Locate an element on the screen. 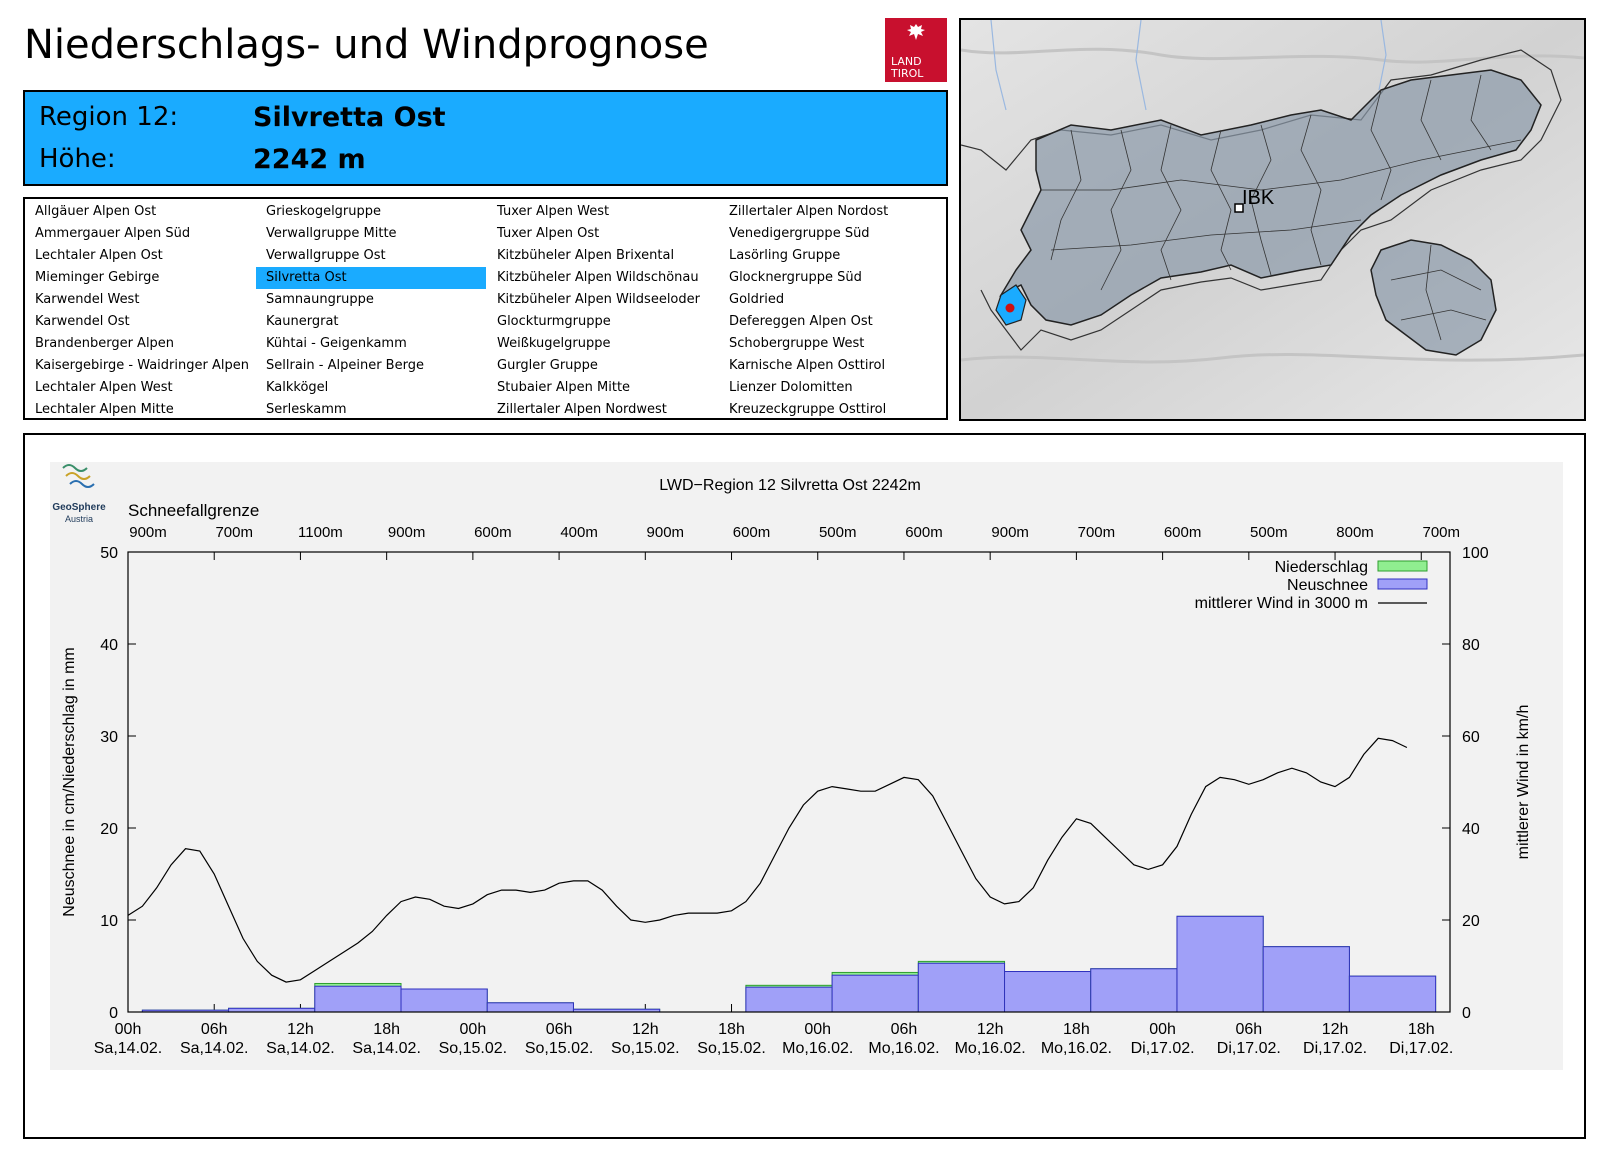 The height and width of the screenshot is (1153, 1600). list-item: Glockturmgruppe is located at coordinates (554, 321).